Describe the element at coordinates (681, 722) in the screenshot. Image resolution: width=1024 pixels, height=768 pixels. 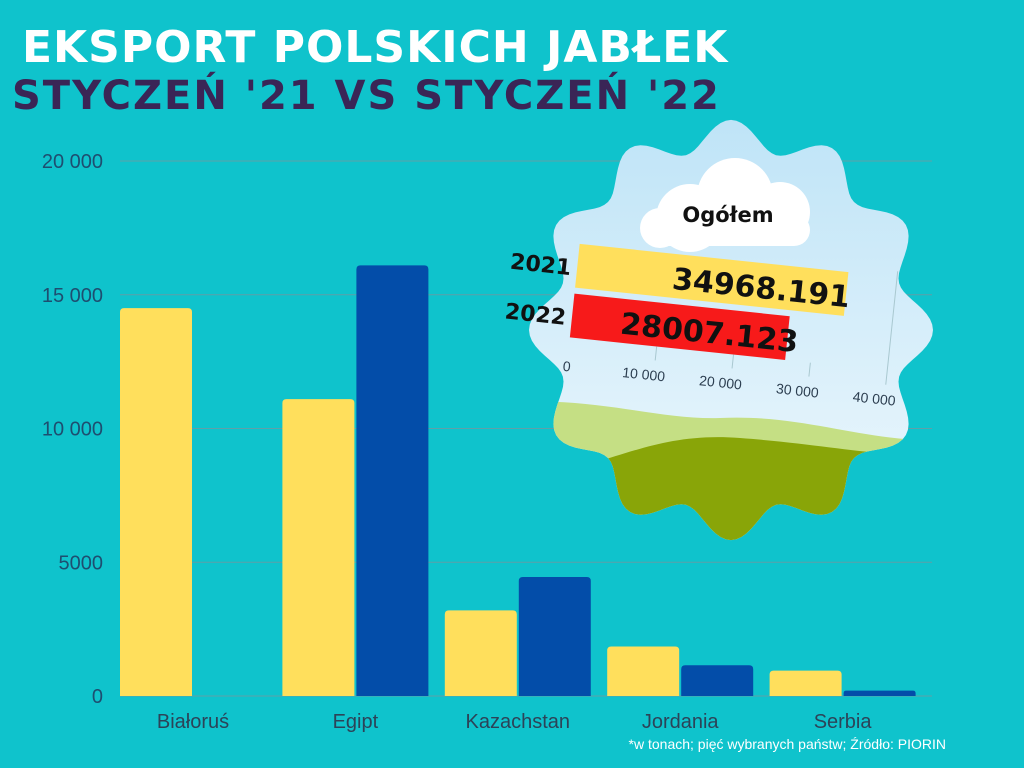
I see `category-label: Jordania` at that location.